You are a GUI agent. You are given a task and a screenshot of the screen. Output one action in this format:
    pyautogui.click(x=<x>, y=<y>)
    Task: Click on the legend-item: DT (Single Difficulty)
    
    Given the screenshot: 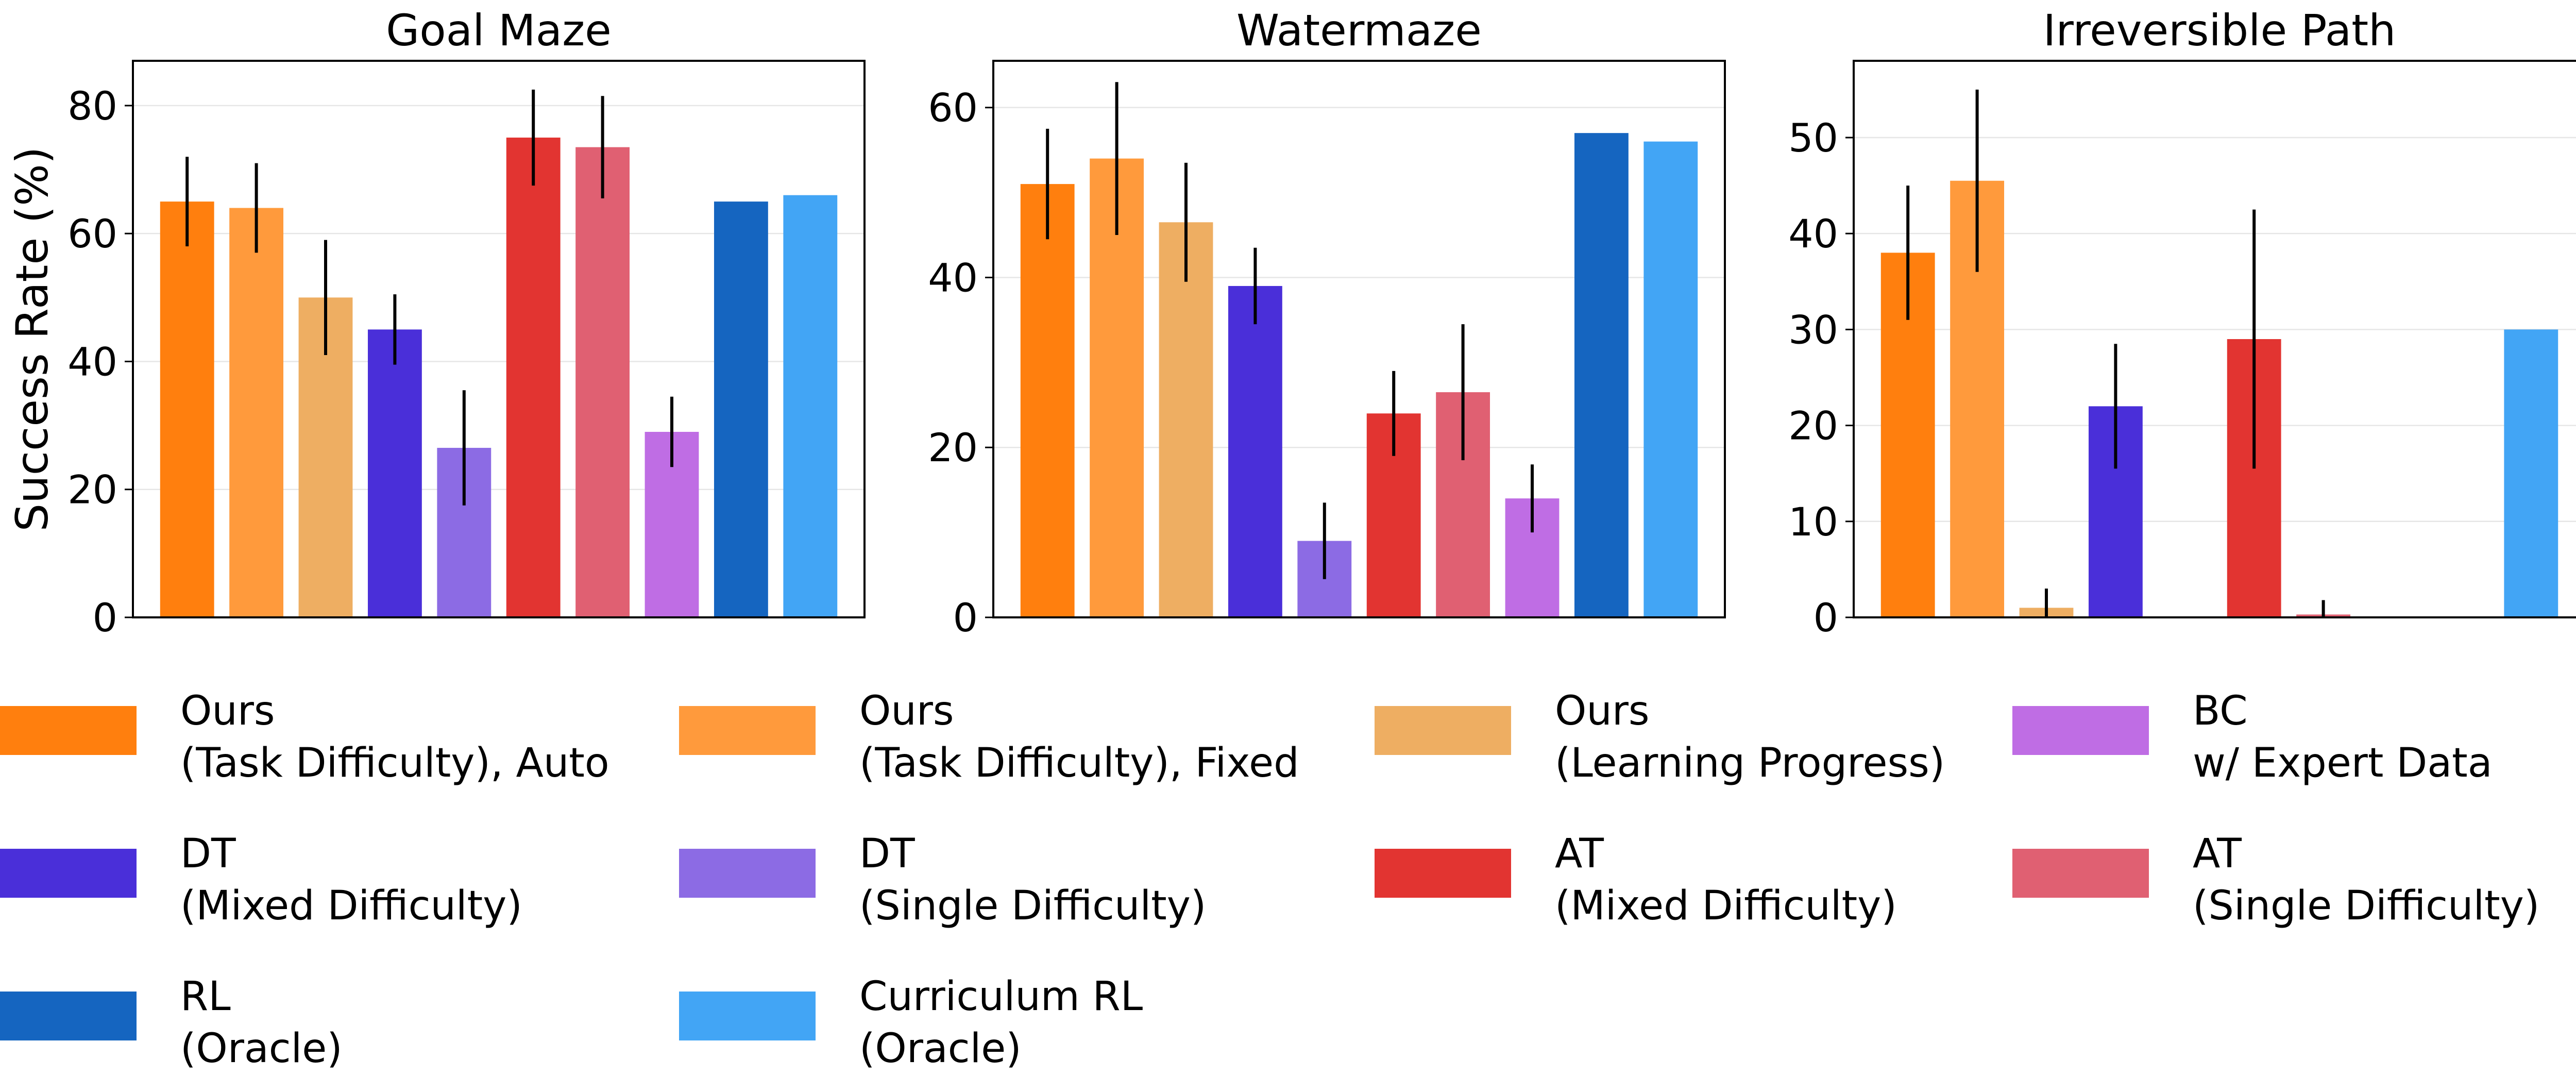 What is the action you would take?
    pyautogui.click(x=942, y=880)
    